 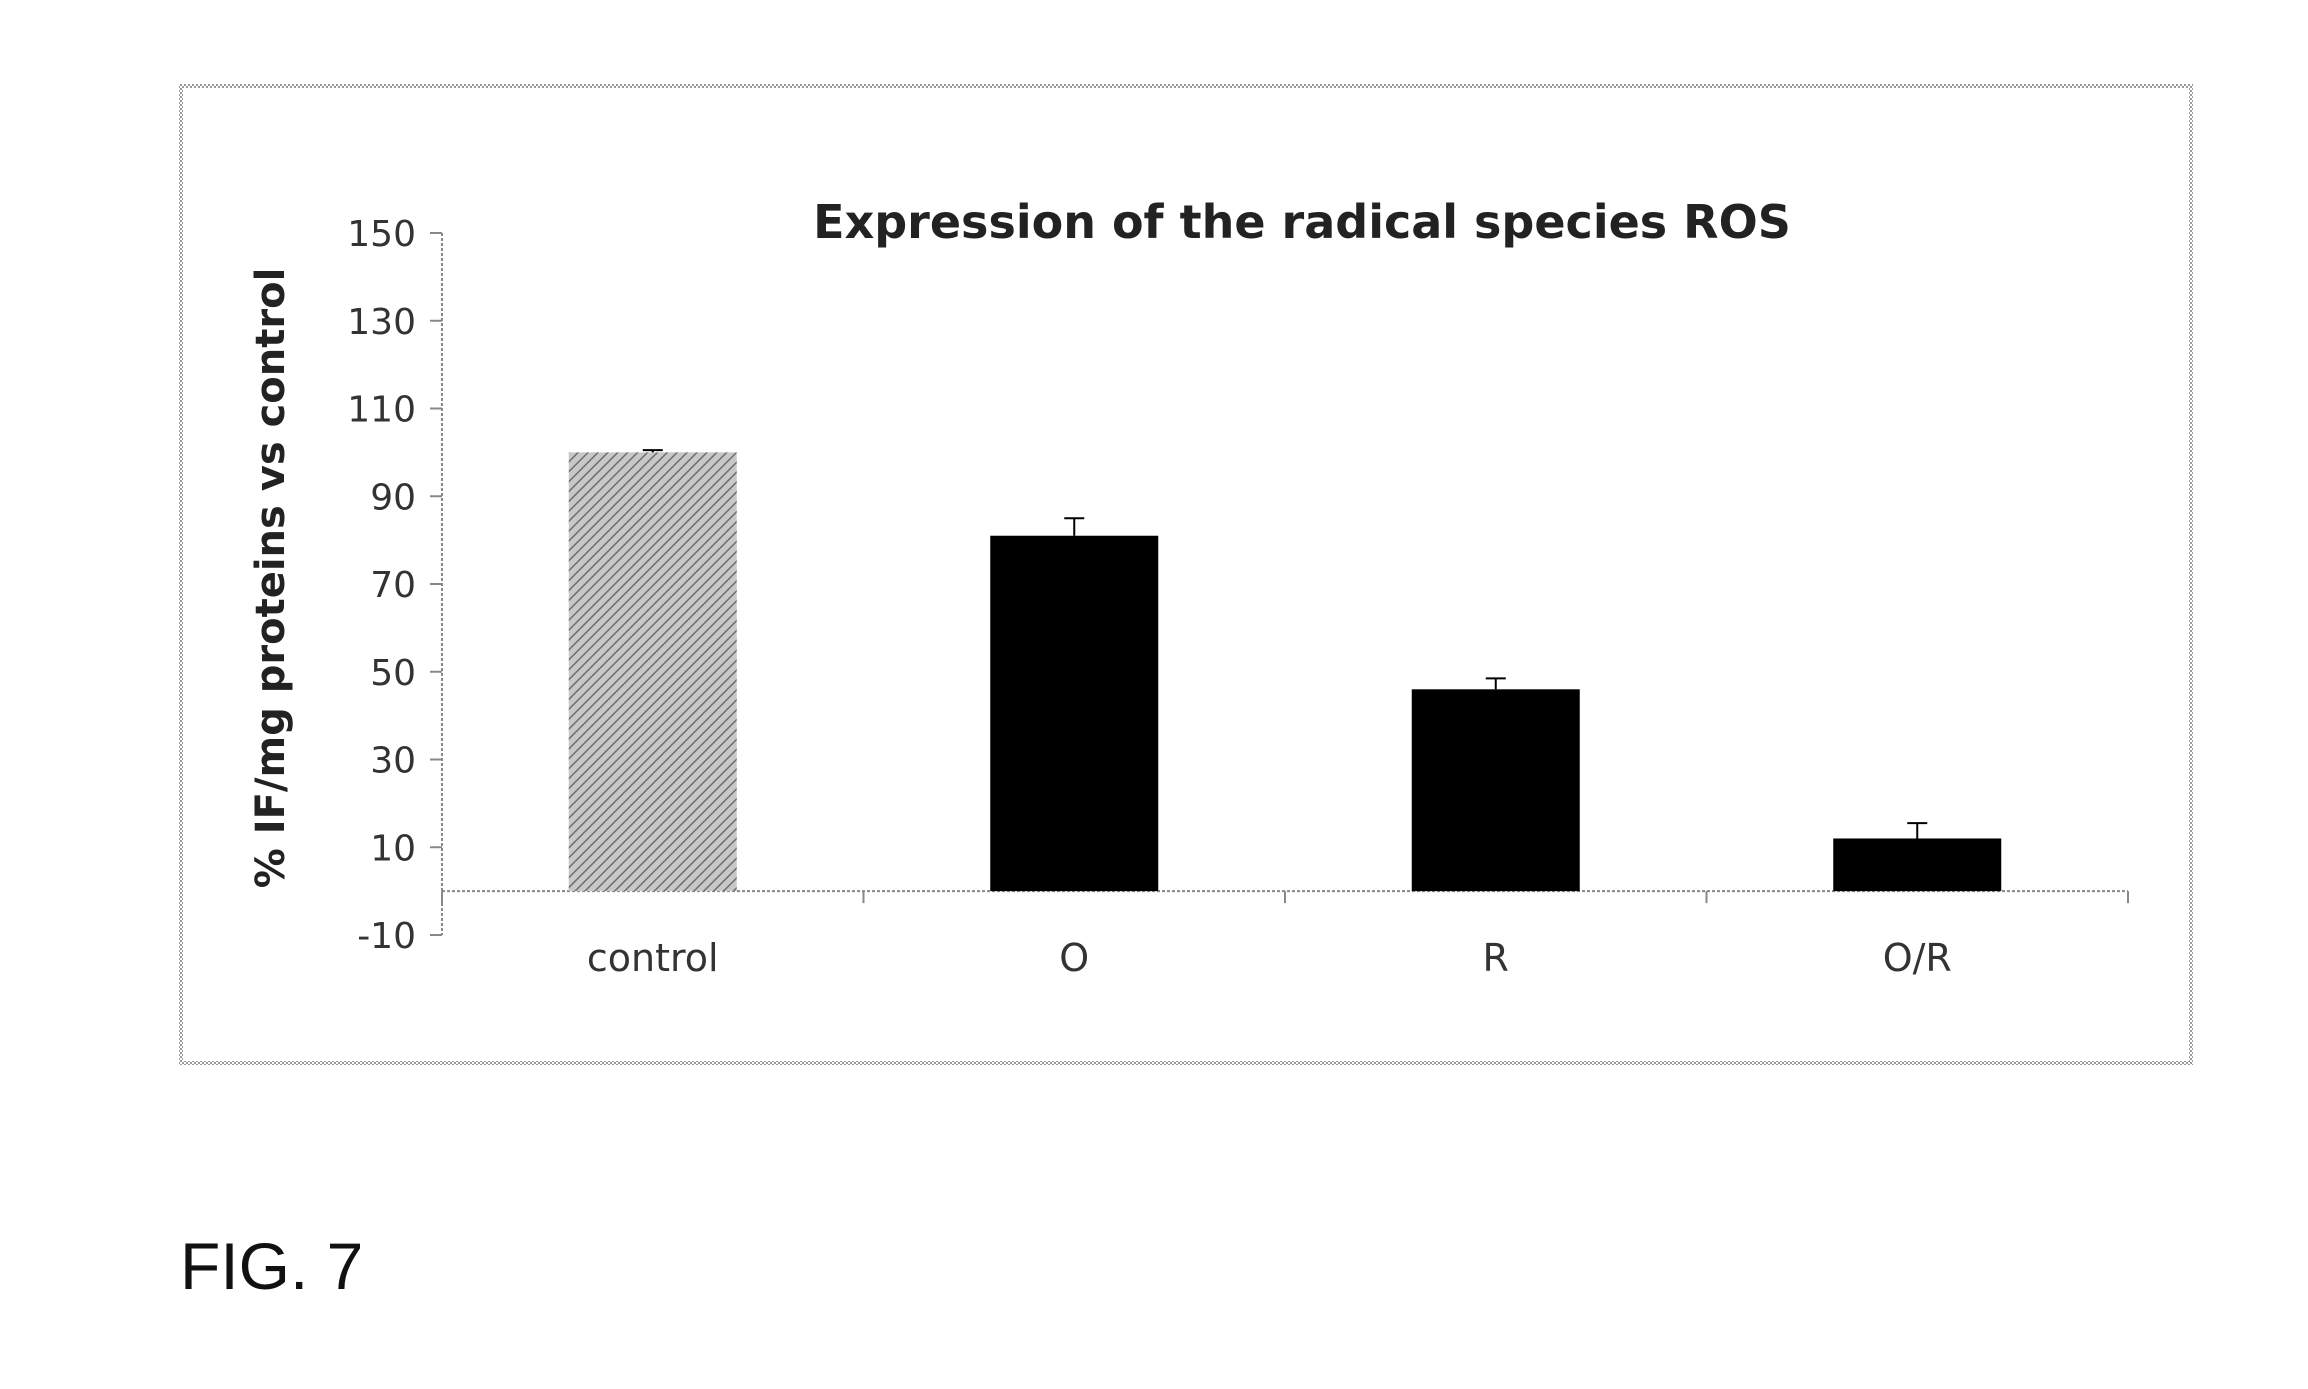 I want to click on x-axis, so click(x=1285, y=897).